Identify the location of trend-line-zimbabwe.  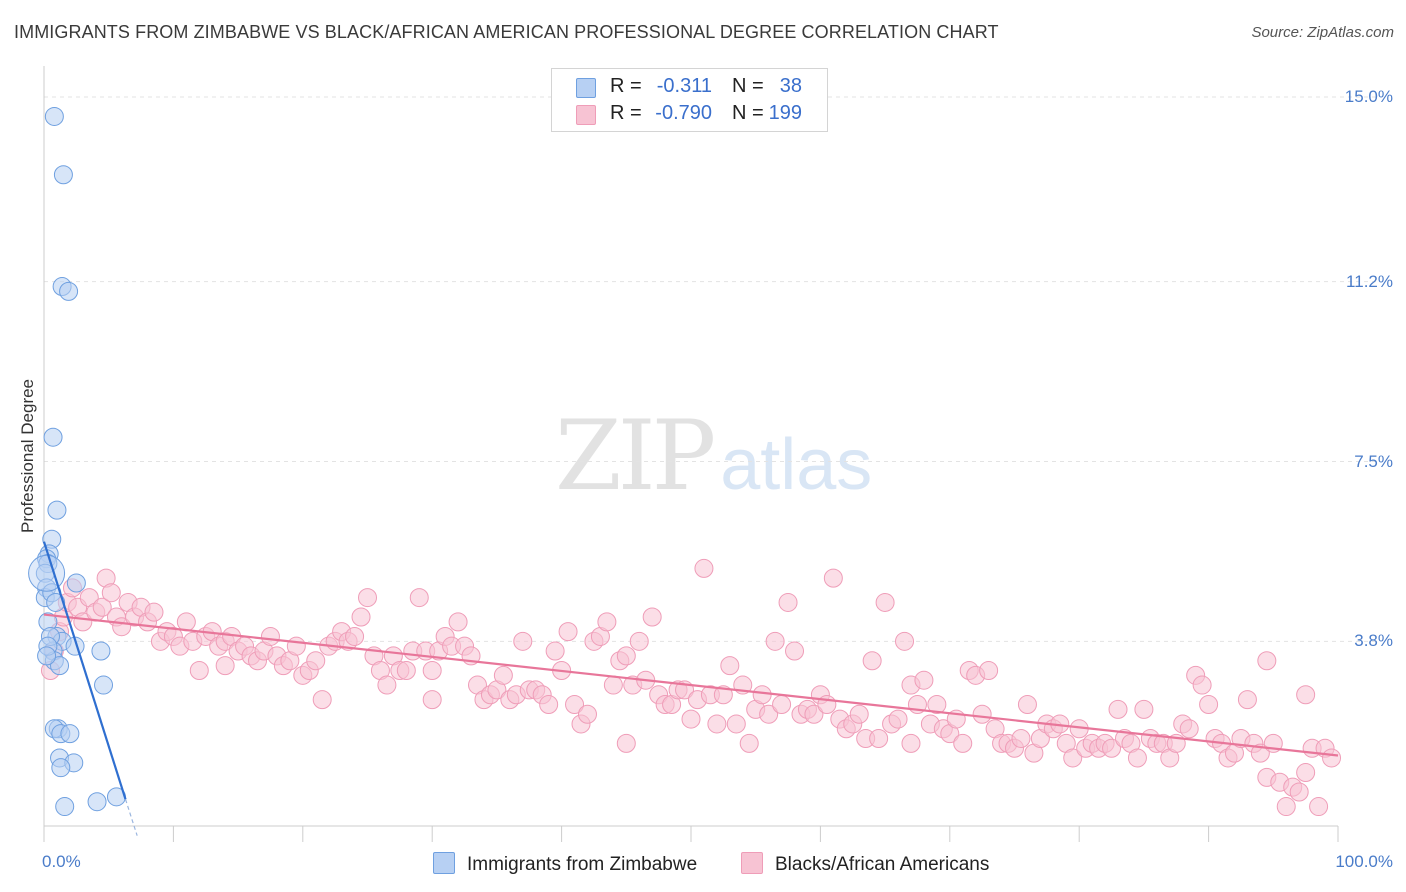
(84, 670).